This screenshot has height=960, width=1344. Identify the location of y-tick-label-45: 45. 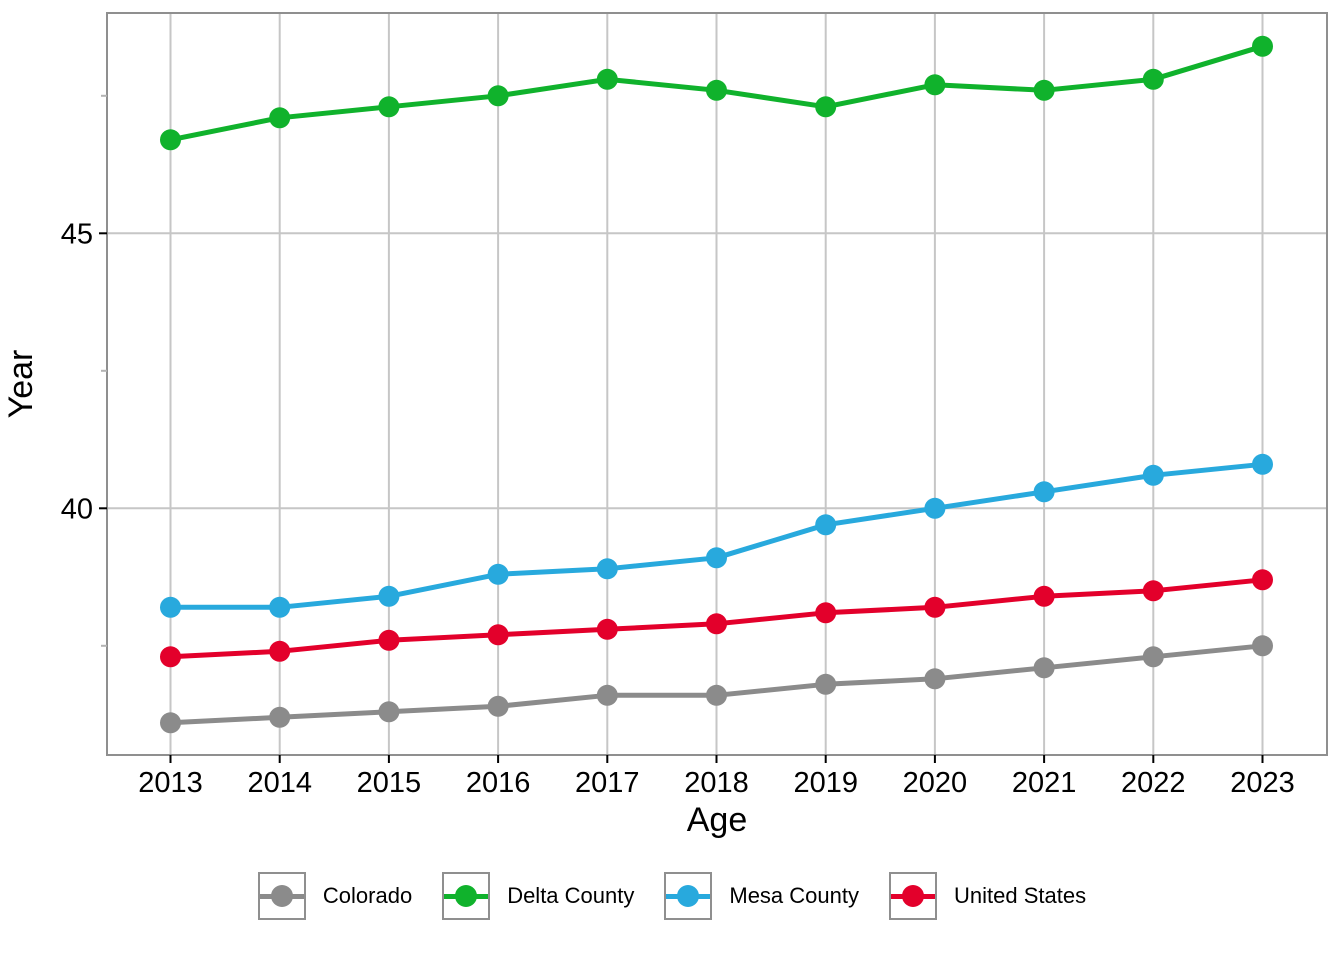
(77, 234).